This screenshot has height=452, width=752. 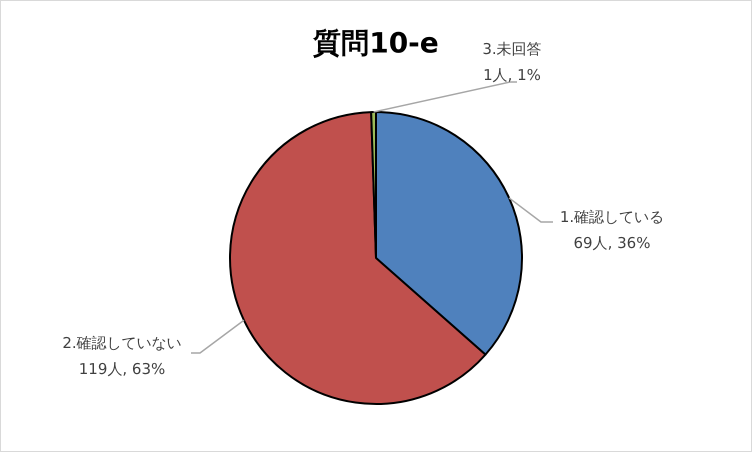 What do you see at coordinates (512, 75) in the screenshot?
I see `data-label: 1人, 1%` at bounding box center [512, 75].